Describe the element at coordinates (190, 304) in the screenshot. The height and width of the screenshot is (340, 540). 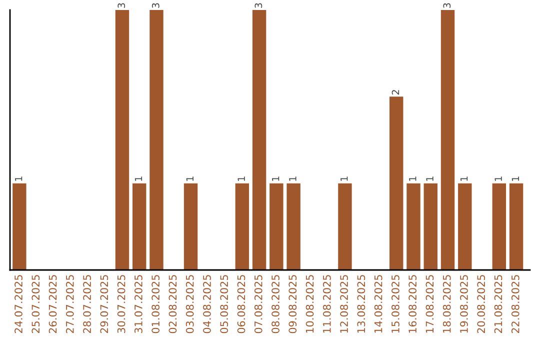
I see `x-tick-label: 03.08.2025` at that location.